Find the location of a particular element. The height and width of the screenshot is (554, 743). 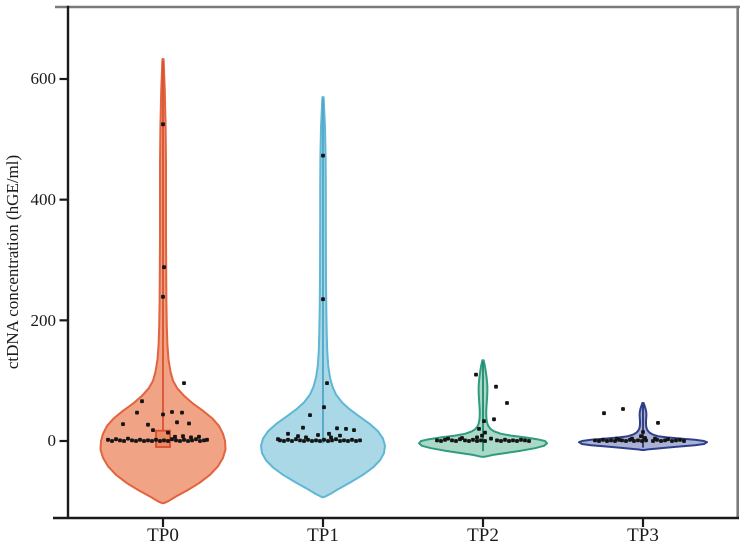

y-tick-label: 600 is located at coordinates (43, 78).